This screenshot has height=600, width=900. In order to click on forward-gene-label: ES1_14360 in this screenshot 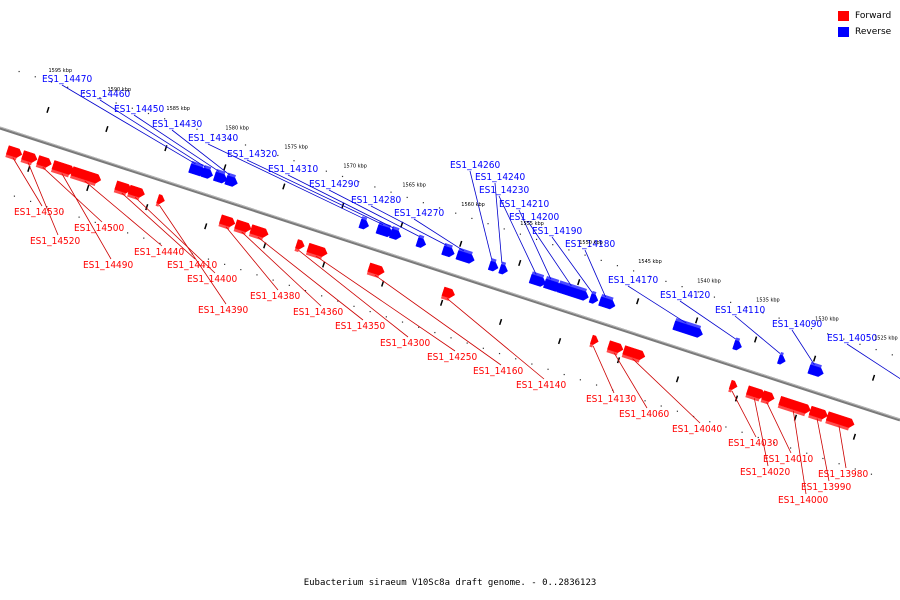, I will do `click(318, 312)`.